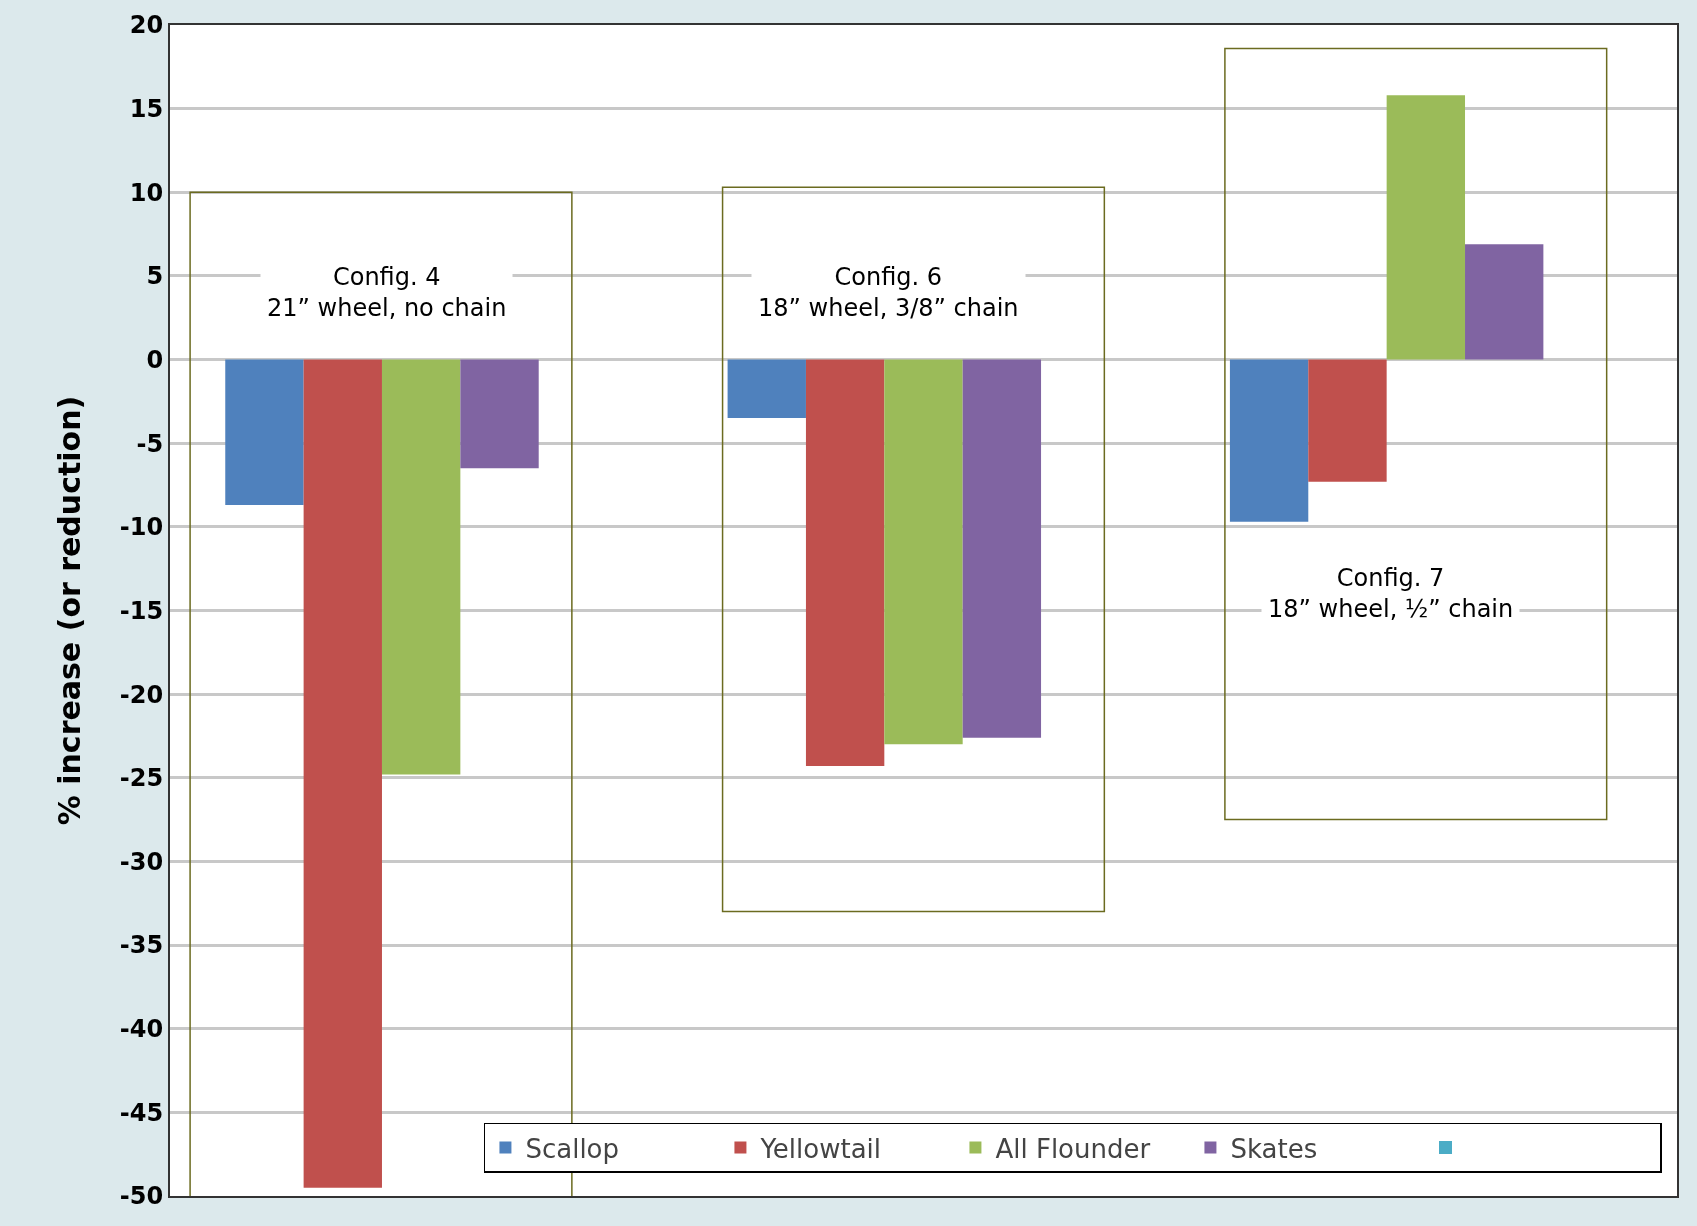 The image size is (1697, 1226). I want to click on y-axis-title: % increase (or reduction), so click(70, 610).